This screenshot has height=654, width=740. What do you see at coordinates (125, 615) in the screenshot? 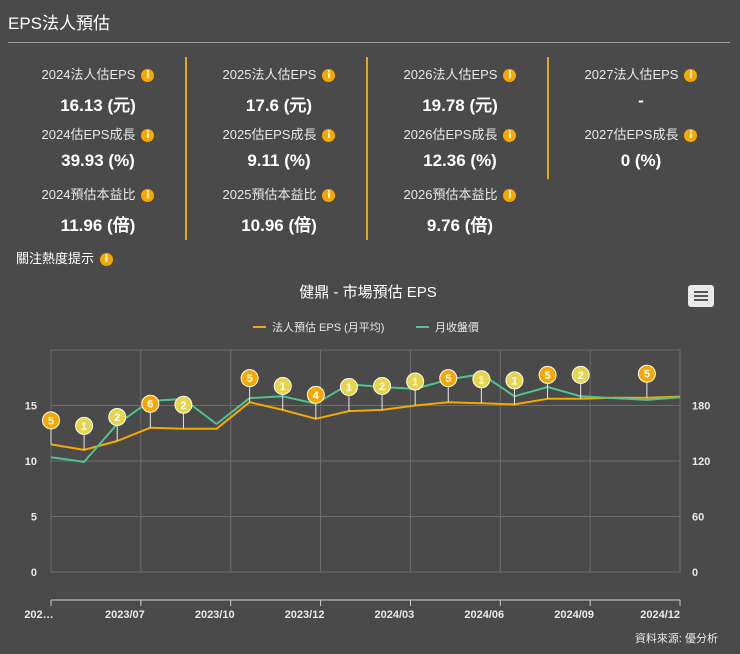
I see `x-tick-label: 2023/07` at bounding box center [125, 615].